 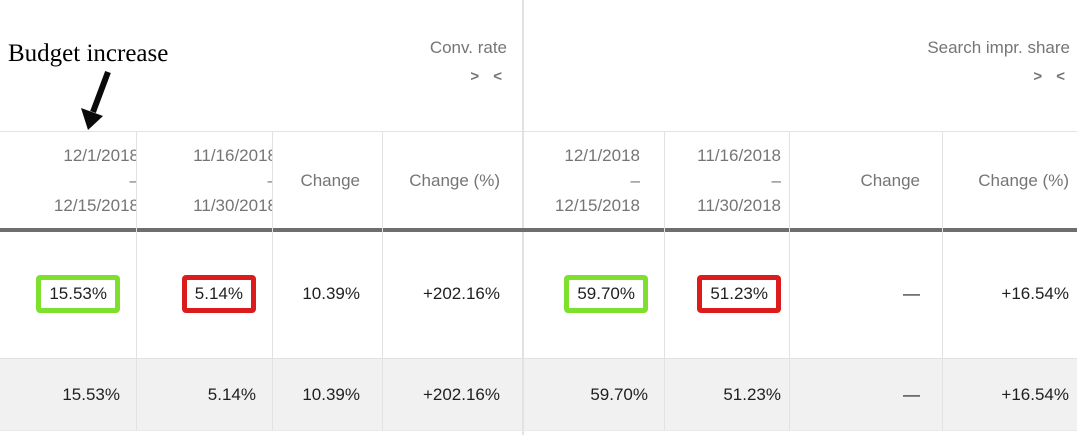 What do you see at coordinates (796, 60) in the screenshot?
I see `metric-header-search-impr-share: Search impr. share > <` at bounding box center [796, 60].